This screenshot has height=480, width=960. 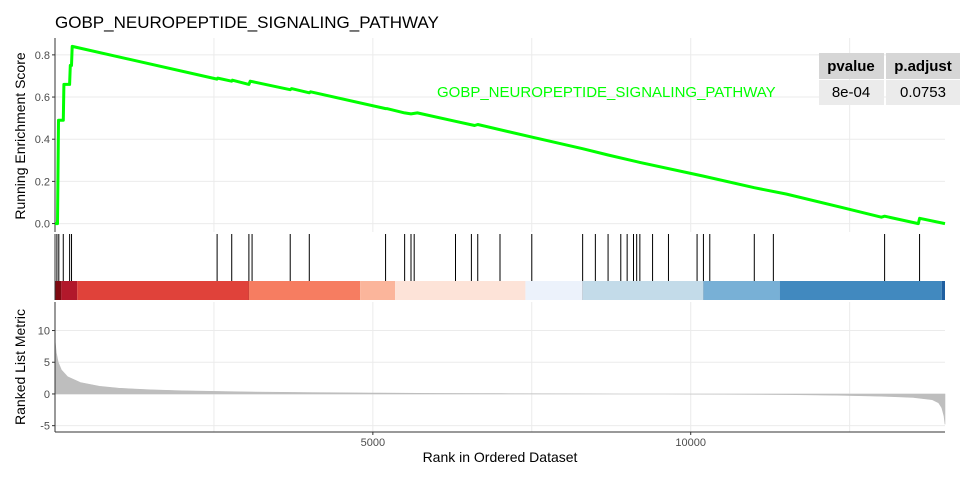 I want to click on es-y-axis-title: Running Enrichment Score, so click(x=20, y=136).